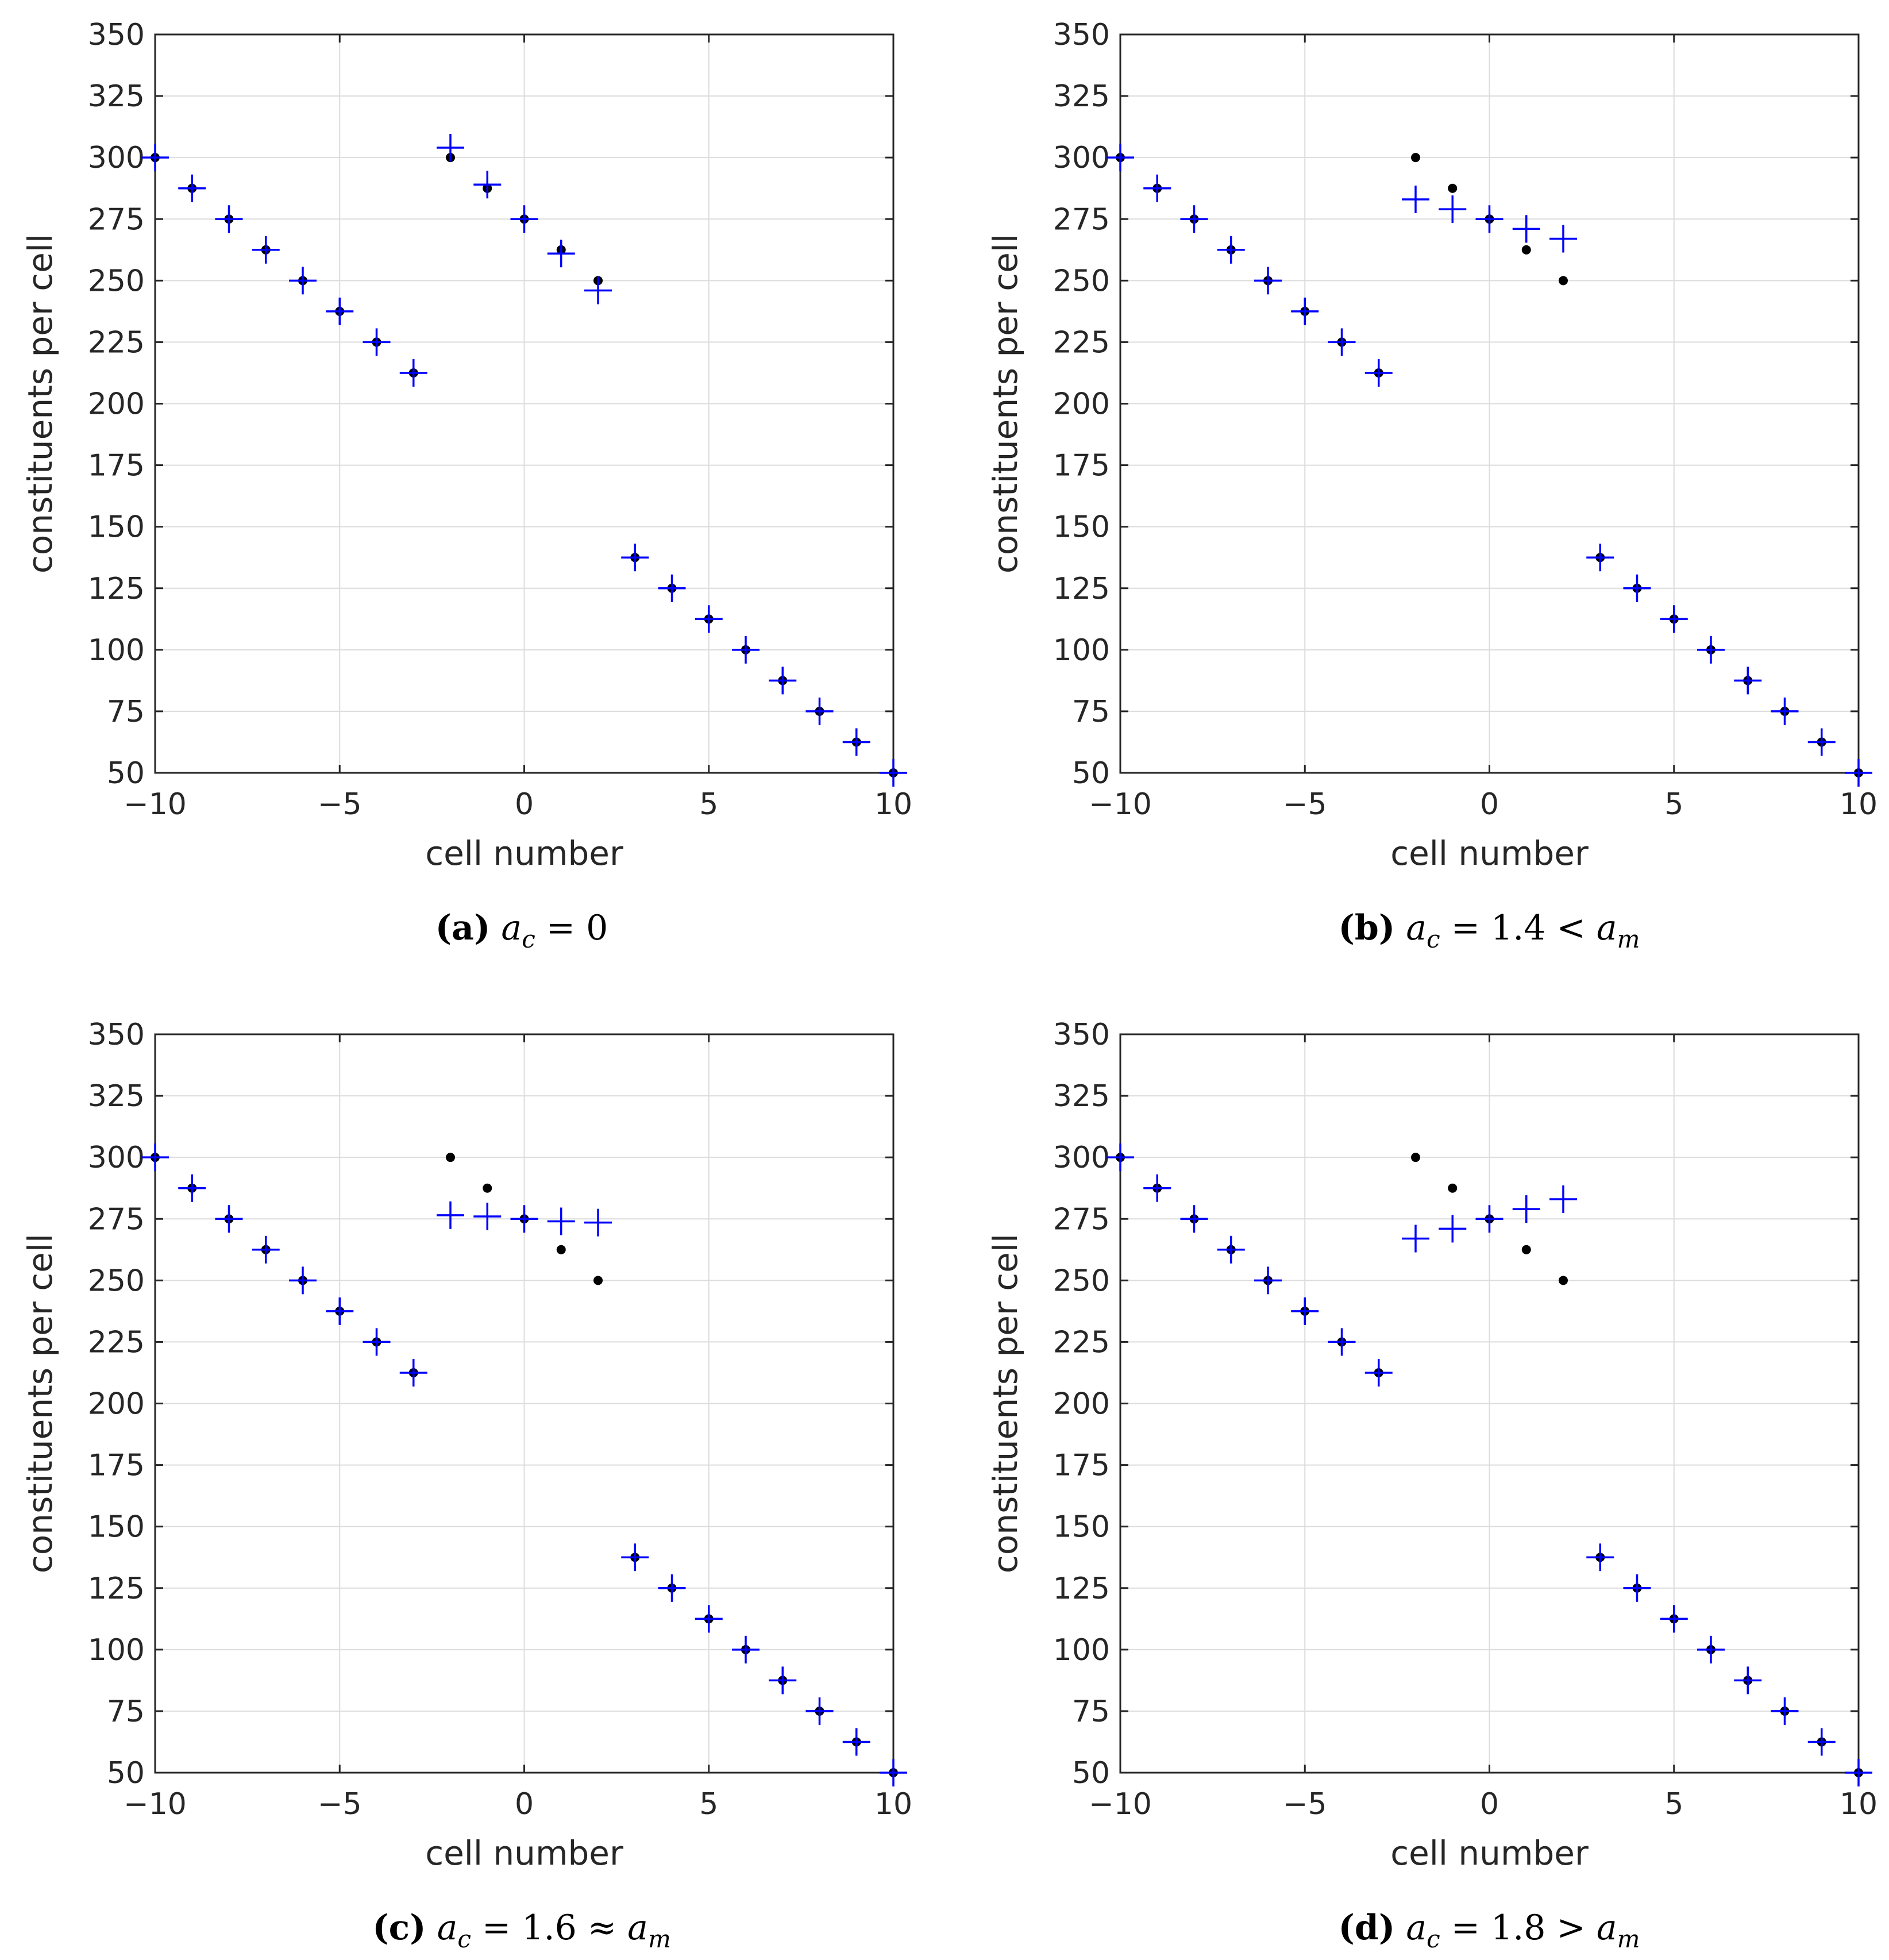 This screenshot has height=1960, width=1889. Describe the element at coordinates (1518, 1928) in the screenshot. I see `caption-rest: = 1.8 >` at that location.